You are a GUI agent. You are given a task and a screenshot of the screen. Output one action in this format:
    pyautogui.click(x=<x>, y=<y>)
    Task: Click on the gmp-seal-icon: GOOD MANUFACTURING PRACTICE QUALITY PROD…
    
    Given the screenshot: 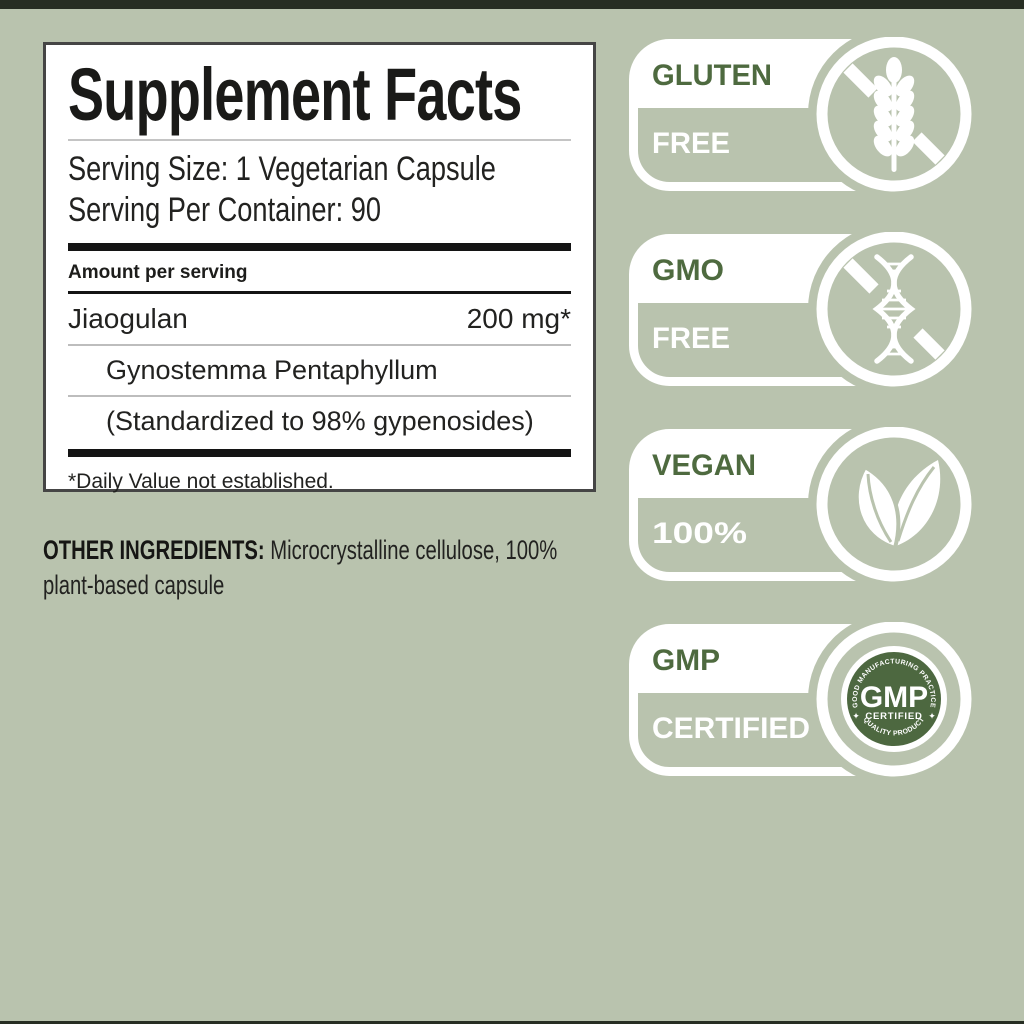 What is the action you would take?
    pyautogui.click(x=894, y=699)
    